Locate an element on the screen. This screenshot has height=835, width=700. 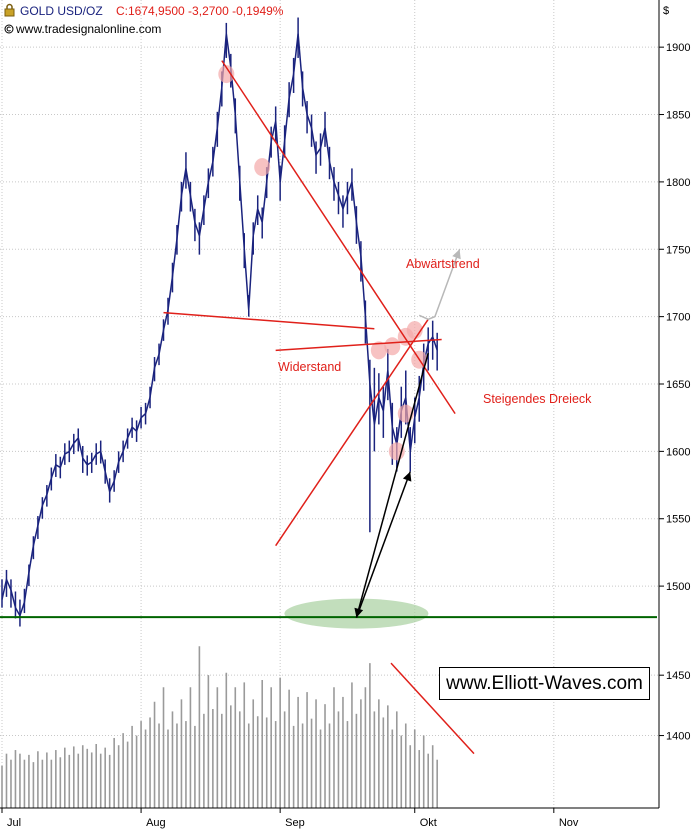
volume-tick-label: 1400 is located at coordinates (678, 737).